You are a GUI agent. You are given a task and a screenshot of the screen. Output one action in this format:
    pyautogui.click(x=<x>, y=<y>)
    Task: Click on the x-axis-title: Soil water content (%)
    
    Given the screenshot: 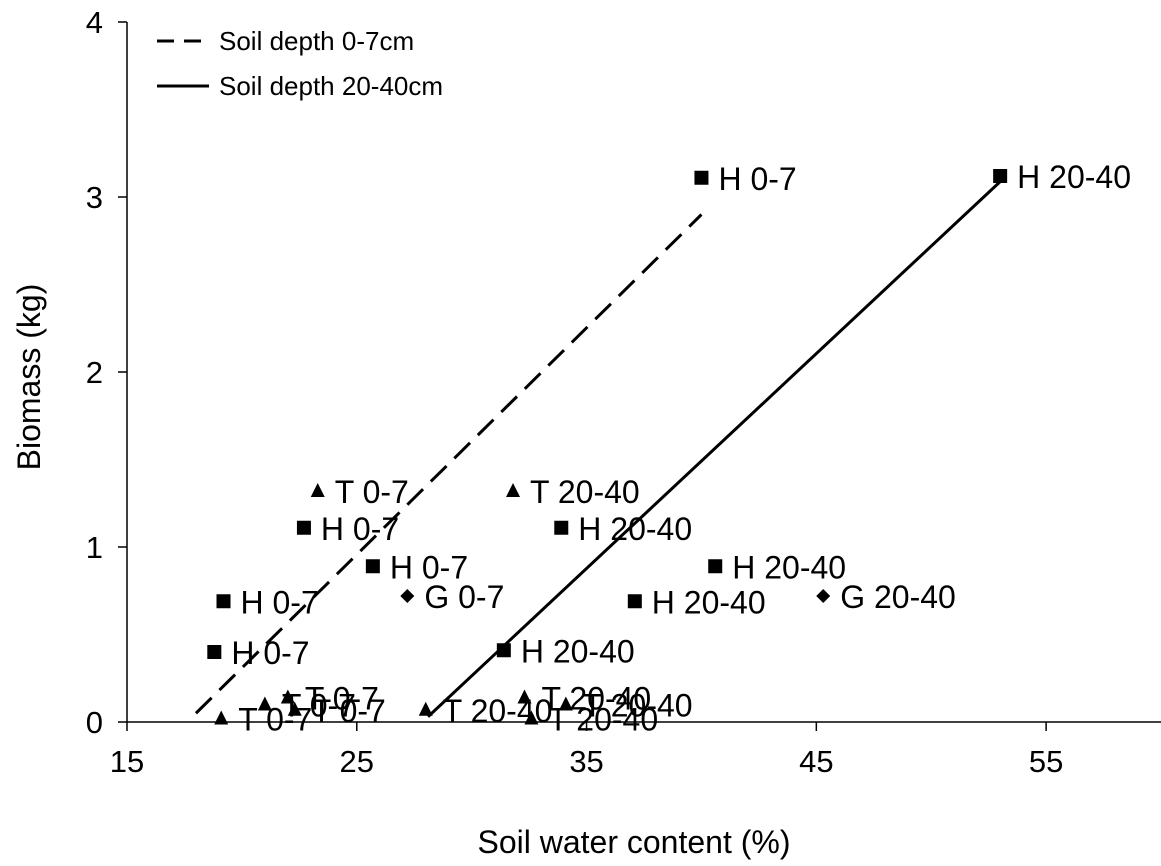 What is the action you would take?
    pyautogui.click(x=633, y=842)
    